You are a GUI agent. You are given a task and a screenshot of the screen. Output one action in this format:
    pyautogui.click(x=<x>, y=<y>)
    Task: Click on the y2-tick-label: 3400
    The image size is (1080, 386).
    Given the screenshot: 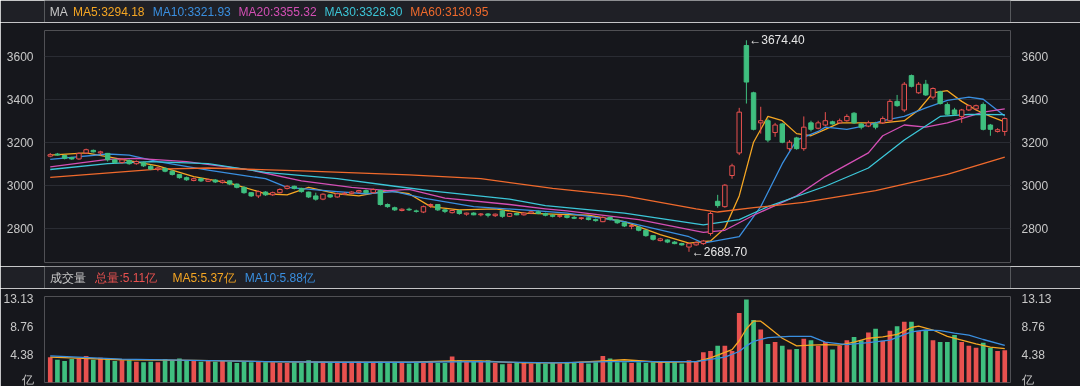 What is the action you would take?
    pyautogui.click(x=1035, y=99)
    